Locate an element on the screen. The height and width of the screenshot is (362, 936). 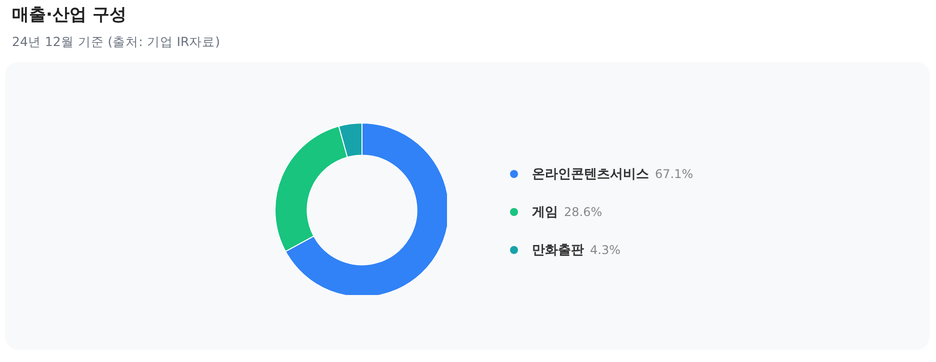
data-label: 67.1% is located at coordinates (674, 174).